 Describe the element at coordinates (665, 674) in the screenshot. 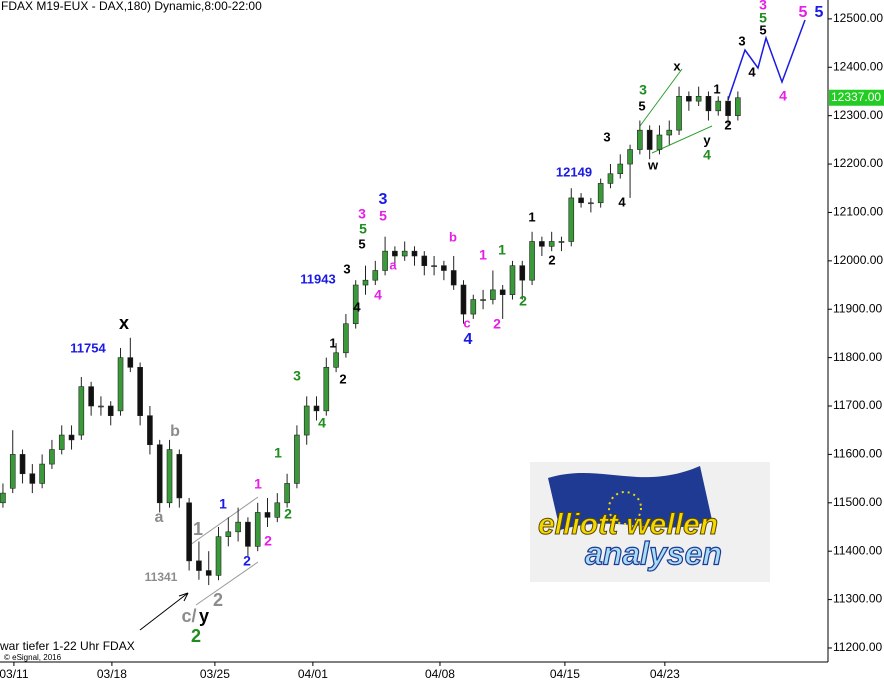

I see `x-tick-label: 04/23` at that location.